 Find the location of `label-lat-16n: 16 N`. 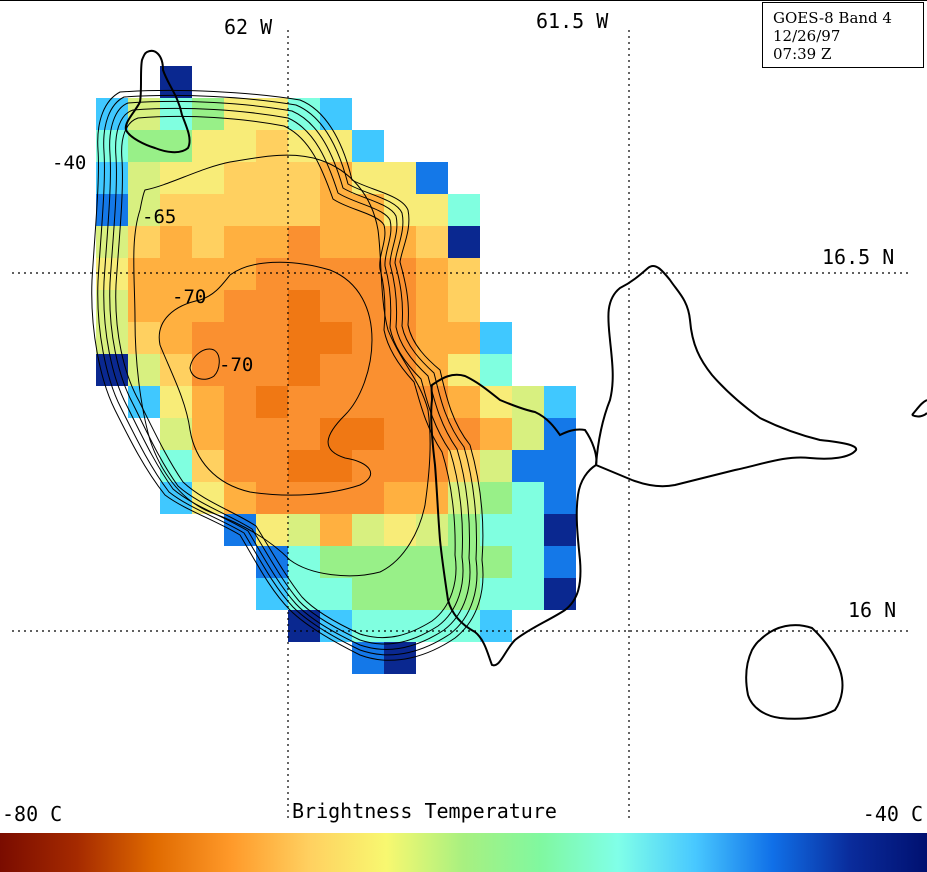

label-lat-16n: 16 N is located at coordinates (872, 610).